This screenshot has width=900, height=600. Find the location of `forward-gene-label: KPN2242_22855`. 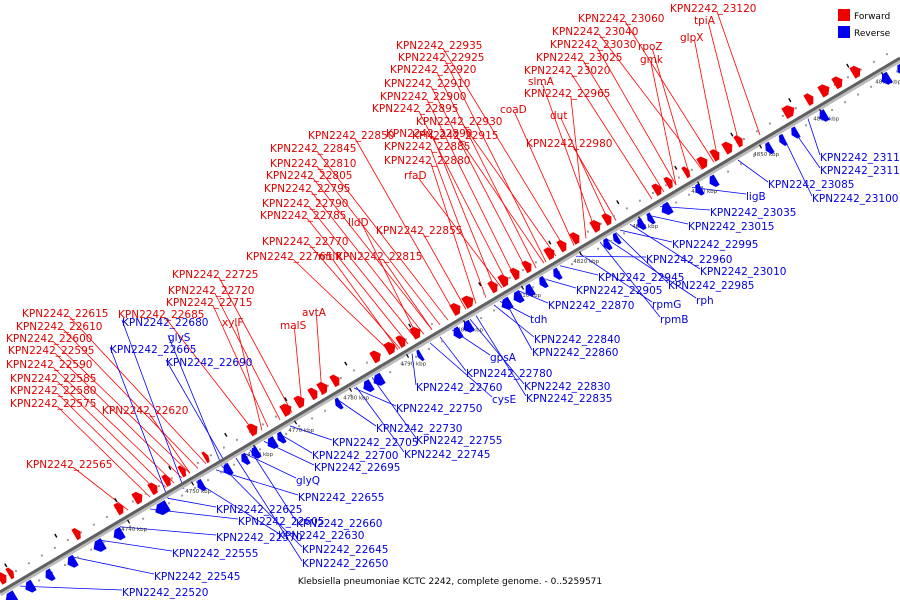

forward-gene-label: KPN2242_22855 is located at coordinates (419, 231).